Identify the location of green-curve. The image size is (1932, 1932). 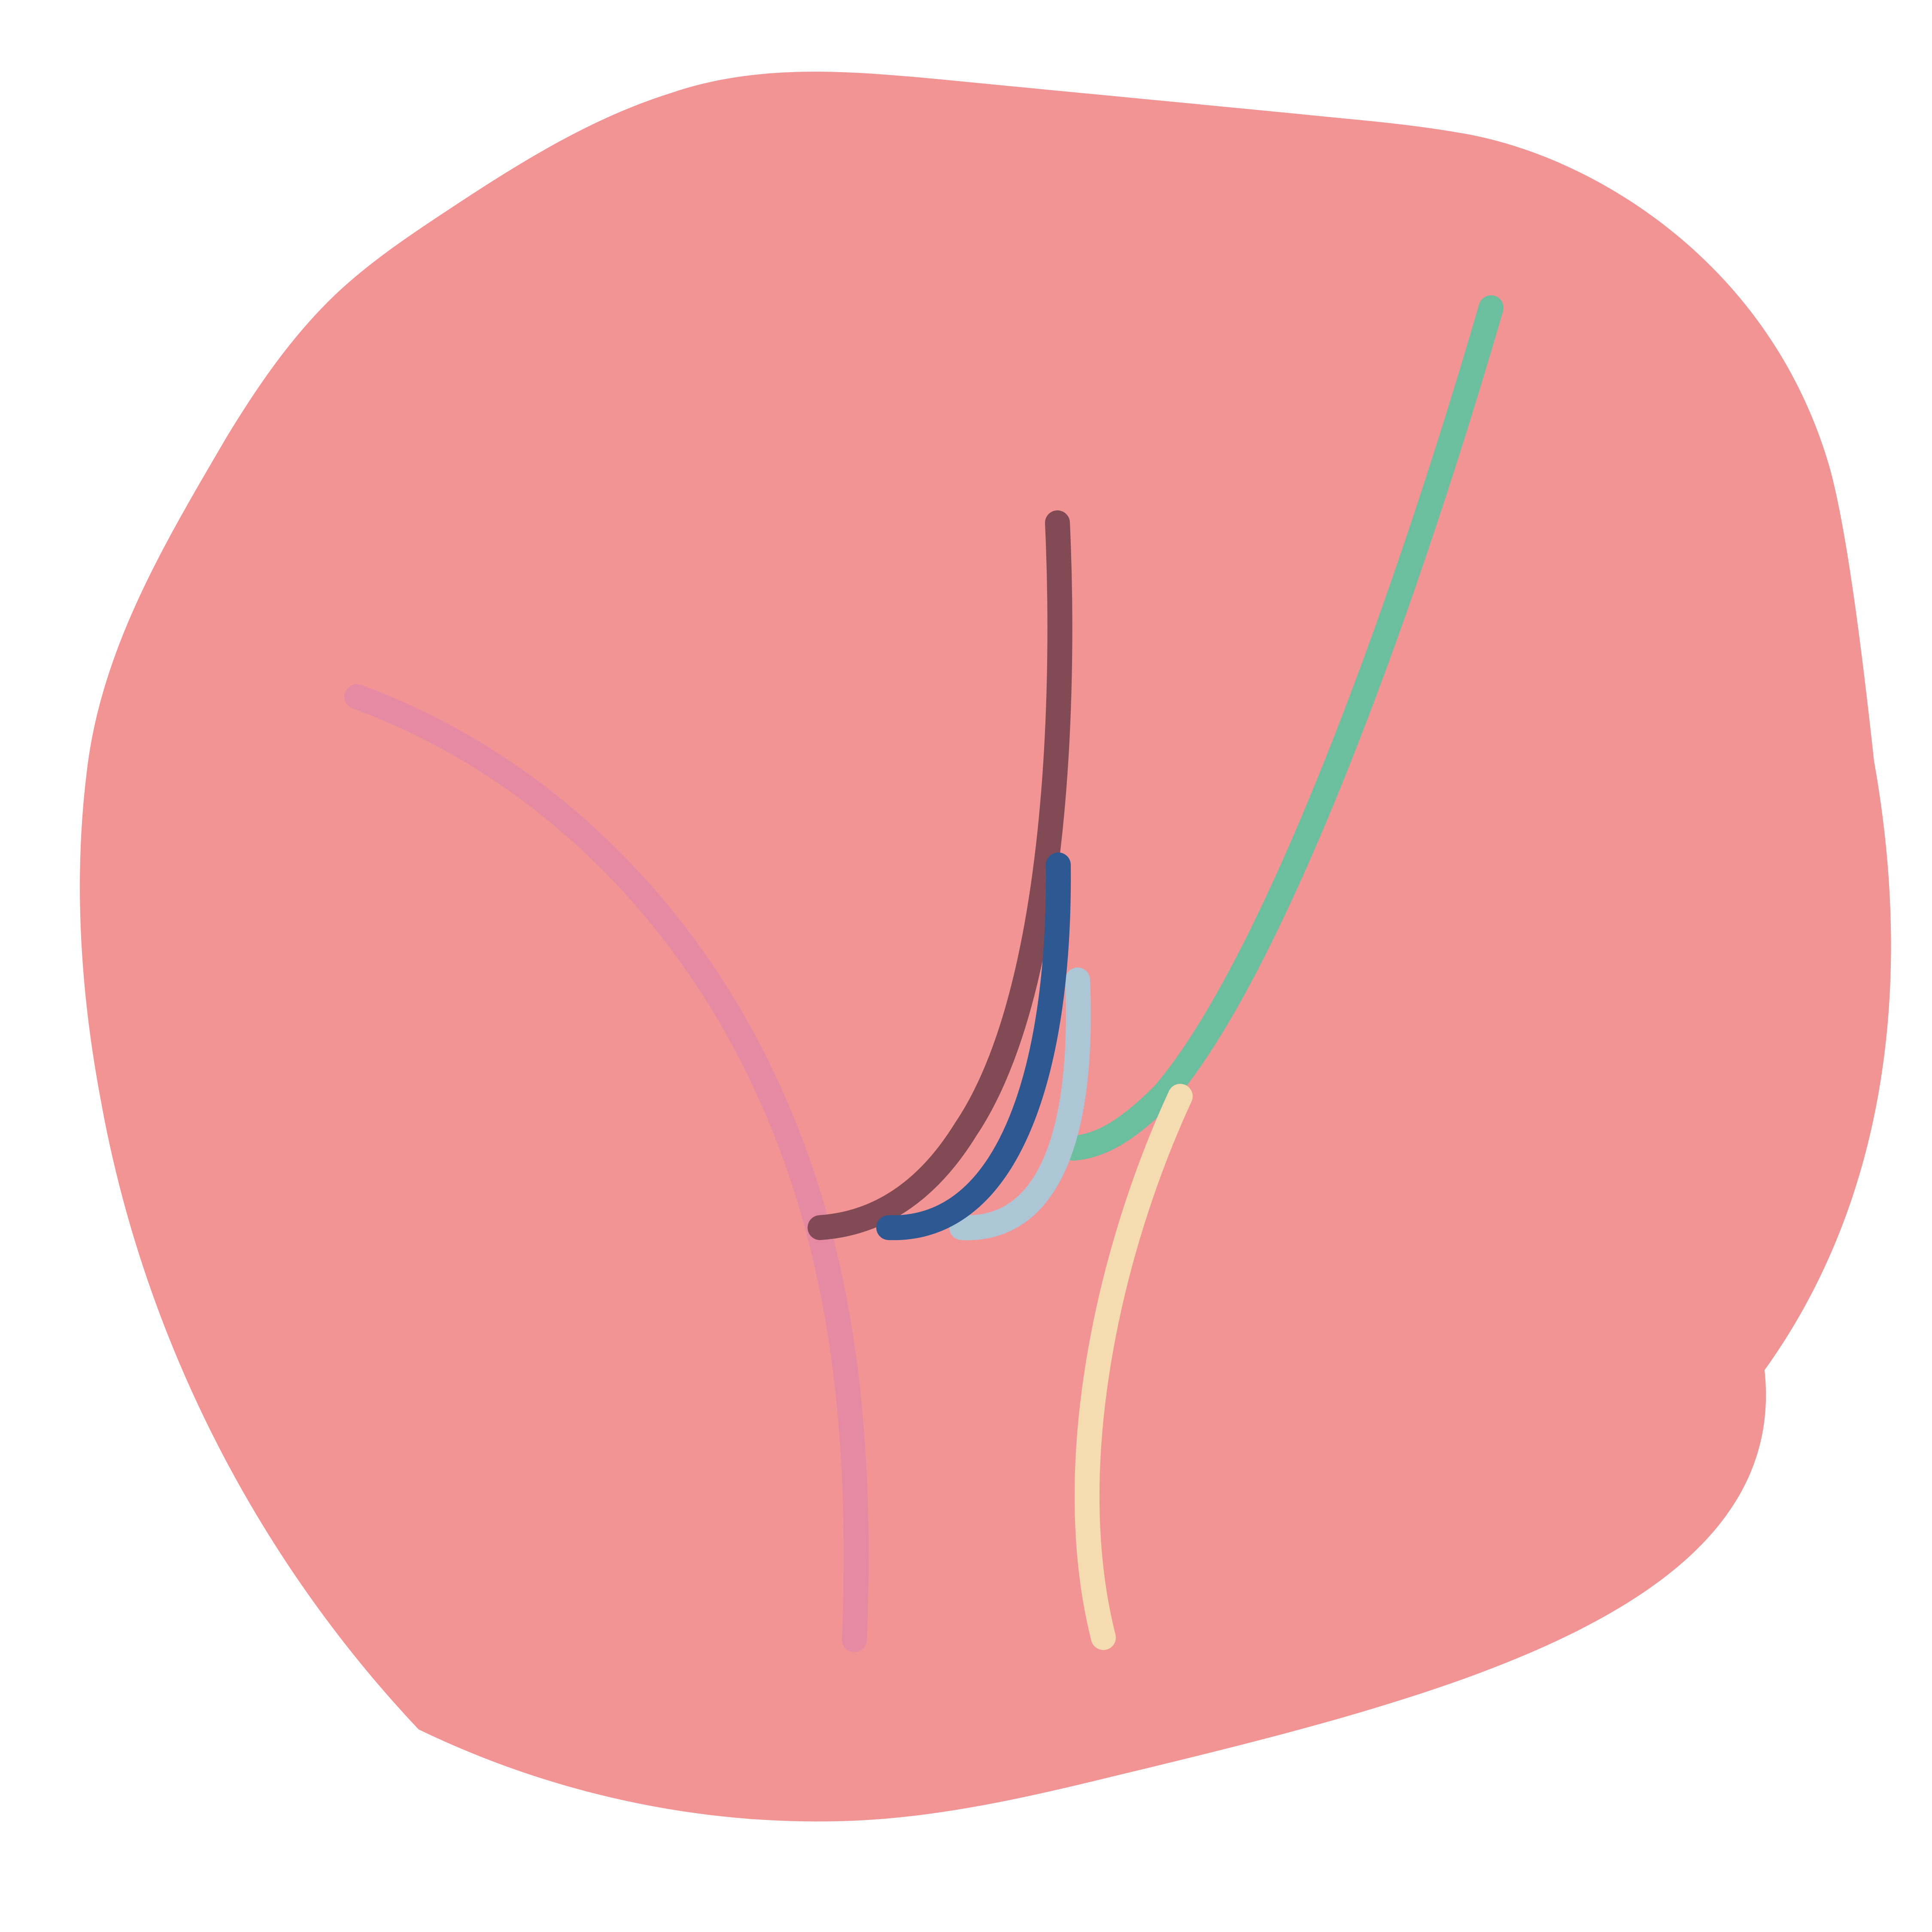
(1283, 728).